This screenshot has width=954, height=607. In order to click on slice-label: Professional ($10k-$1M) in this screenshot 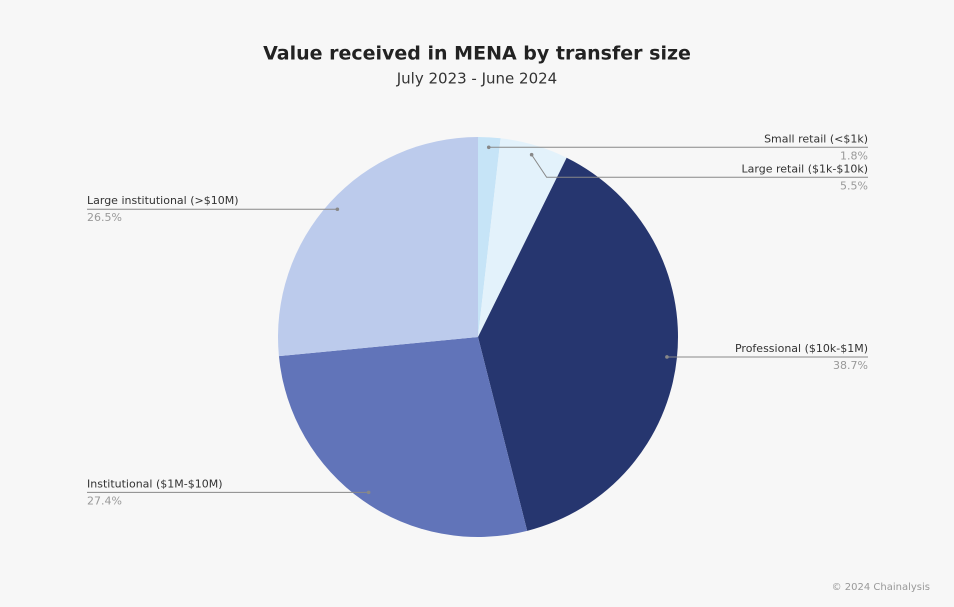, I will do `click(801, 348)`.